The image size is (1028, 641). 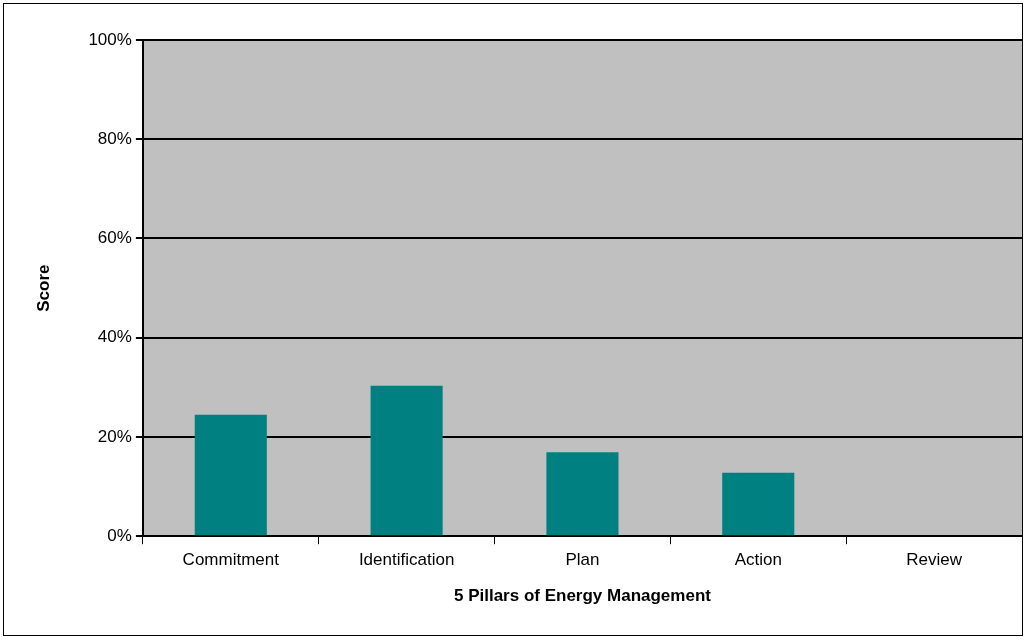 What do you see at coordinates (43, 288) in the screenshot?
I see `y-axis-title: Score` at bounding box center [43, 288].